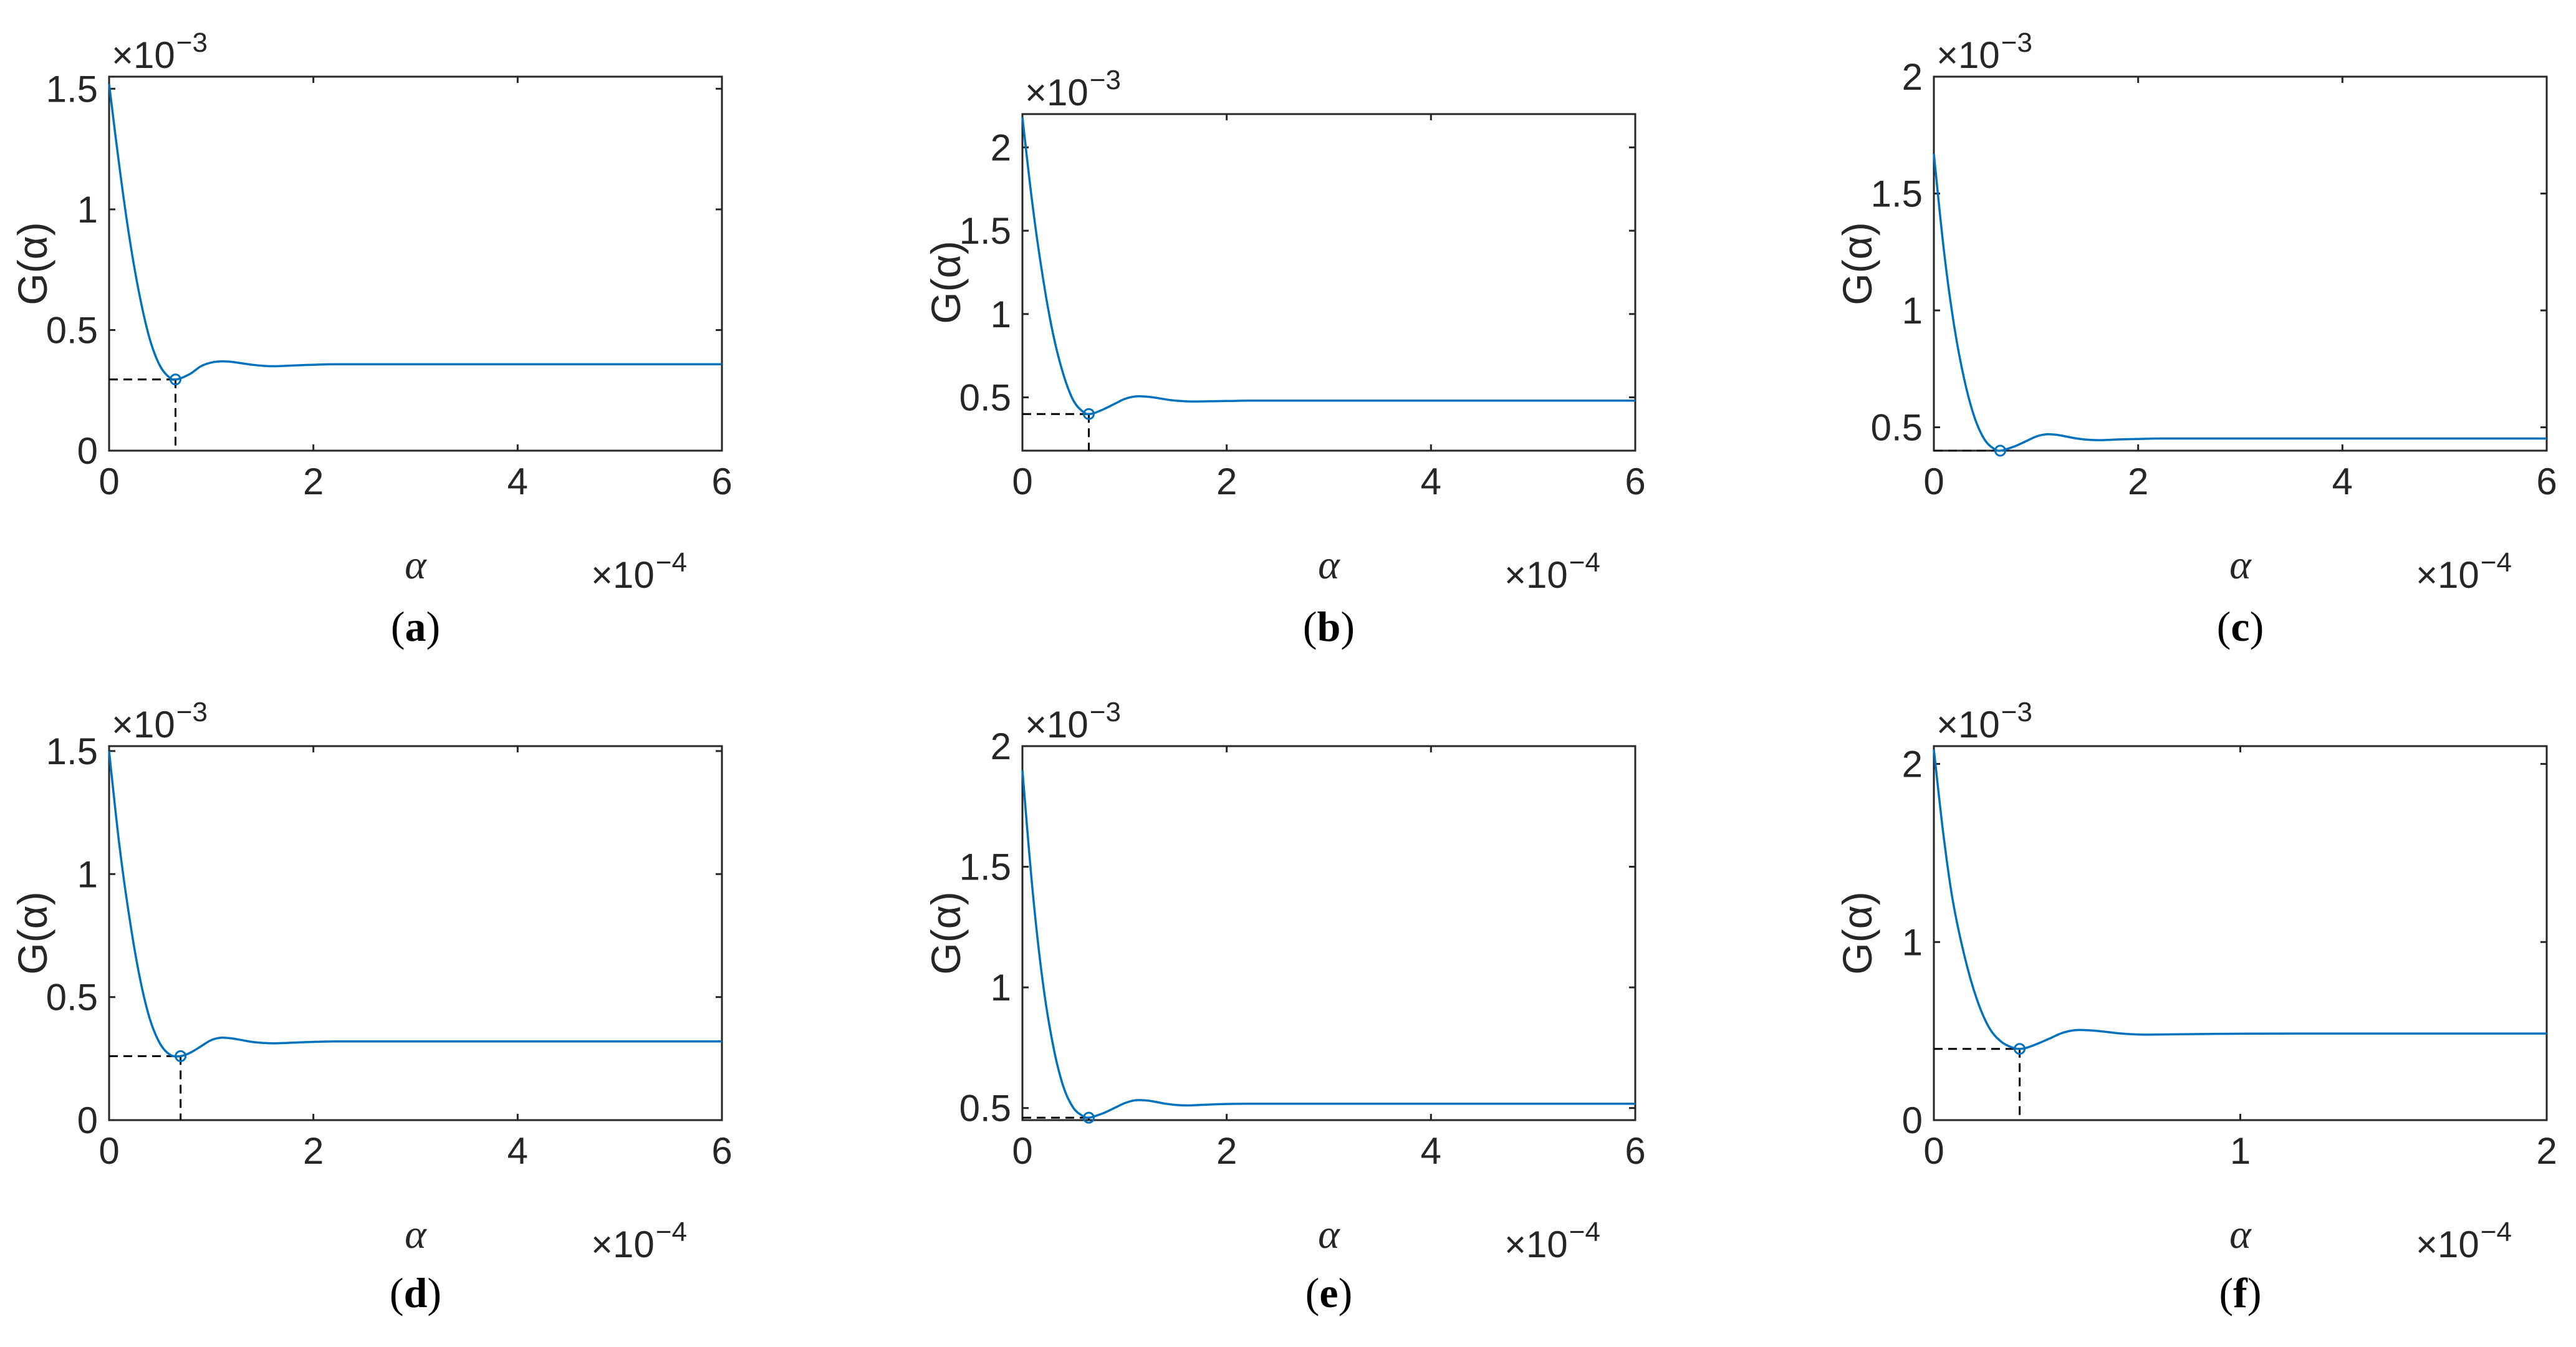  What do you see at coordinates (2240, 1151) in the screenshot?
I see `x-tick-label: 1` at bounding box center [2240, 1151].